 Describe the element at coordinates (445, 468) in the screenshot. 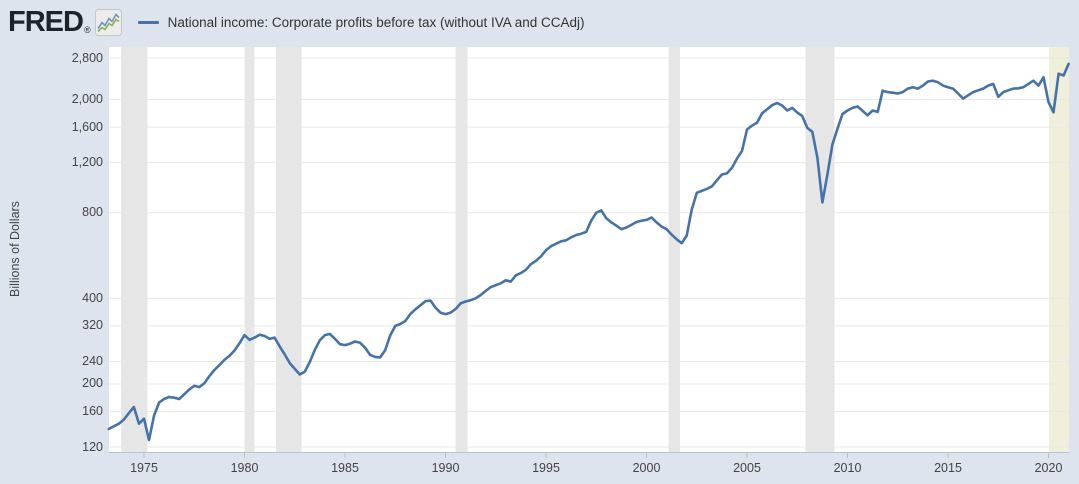

I see `x-tick-label: 1990` at that location.